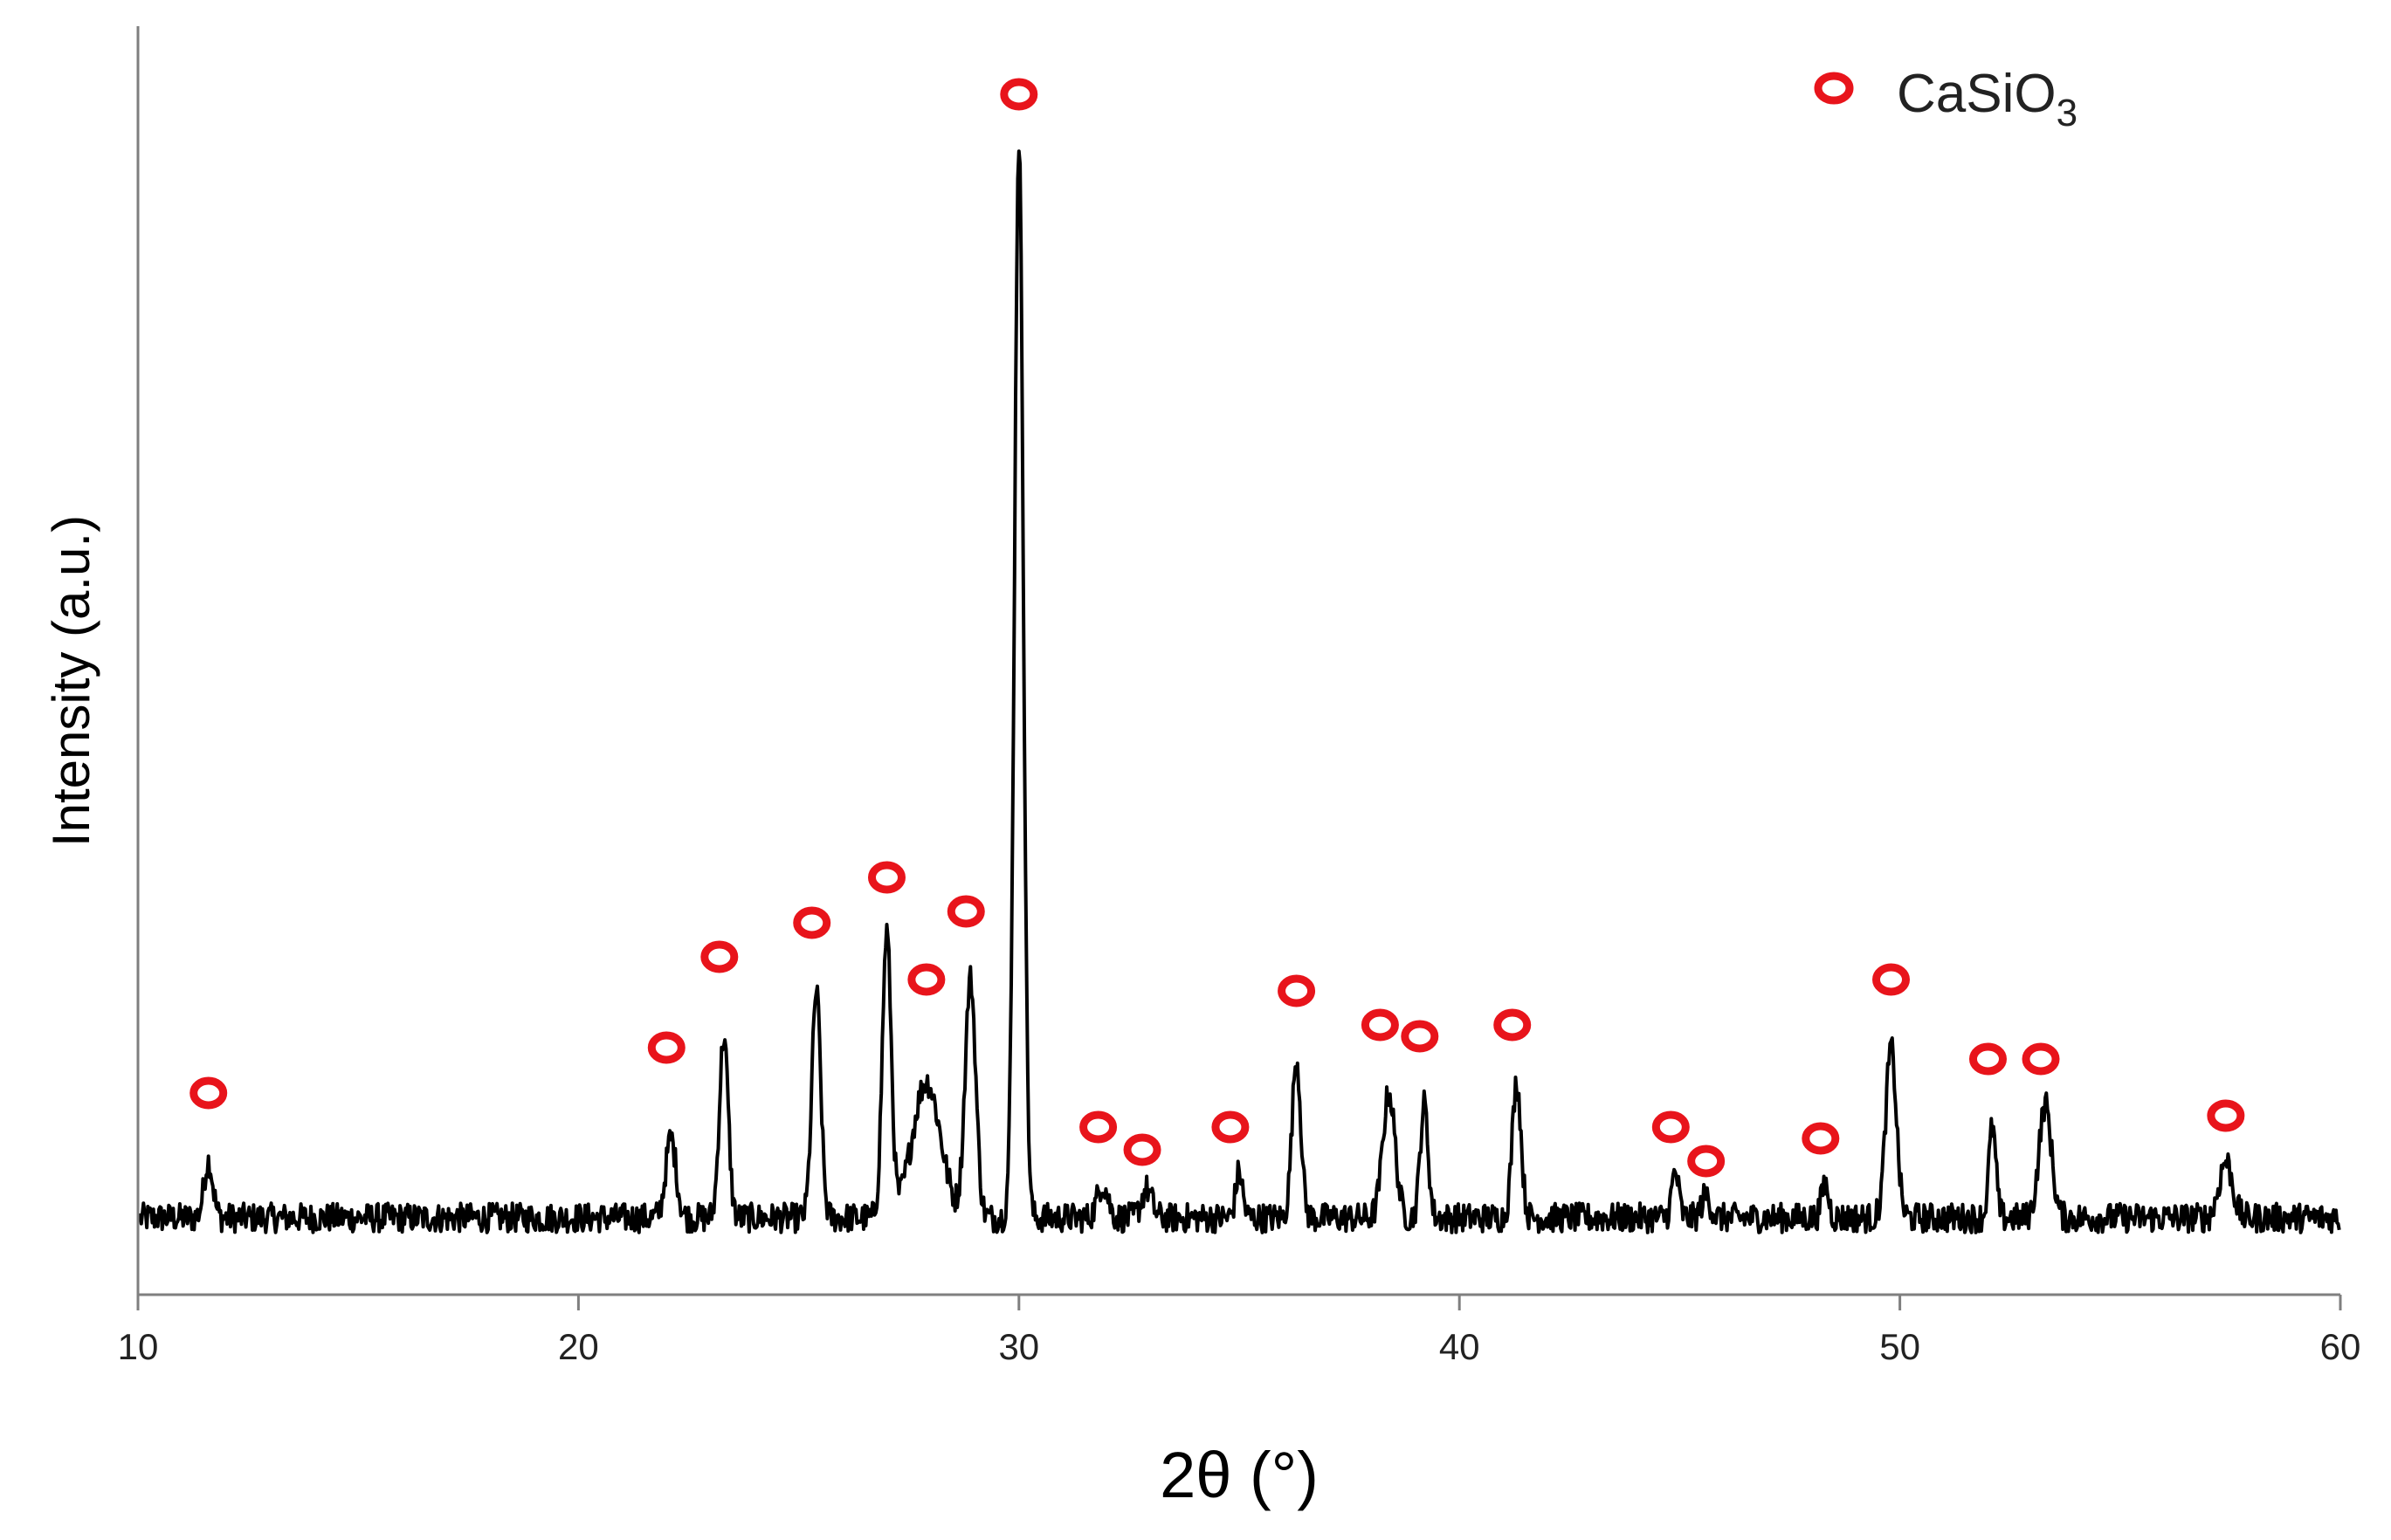  What do you see at coordinates (2340, 1347) in the screenshot?
I see `x-tick-label: 60` at bounding box center [2340, 1347].